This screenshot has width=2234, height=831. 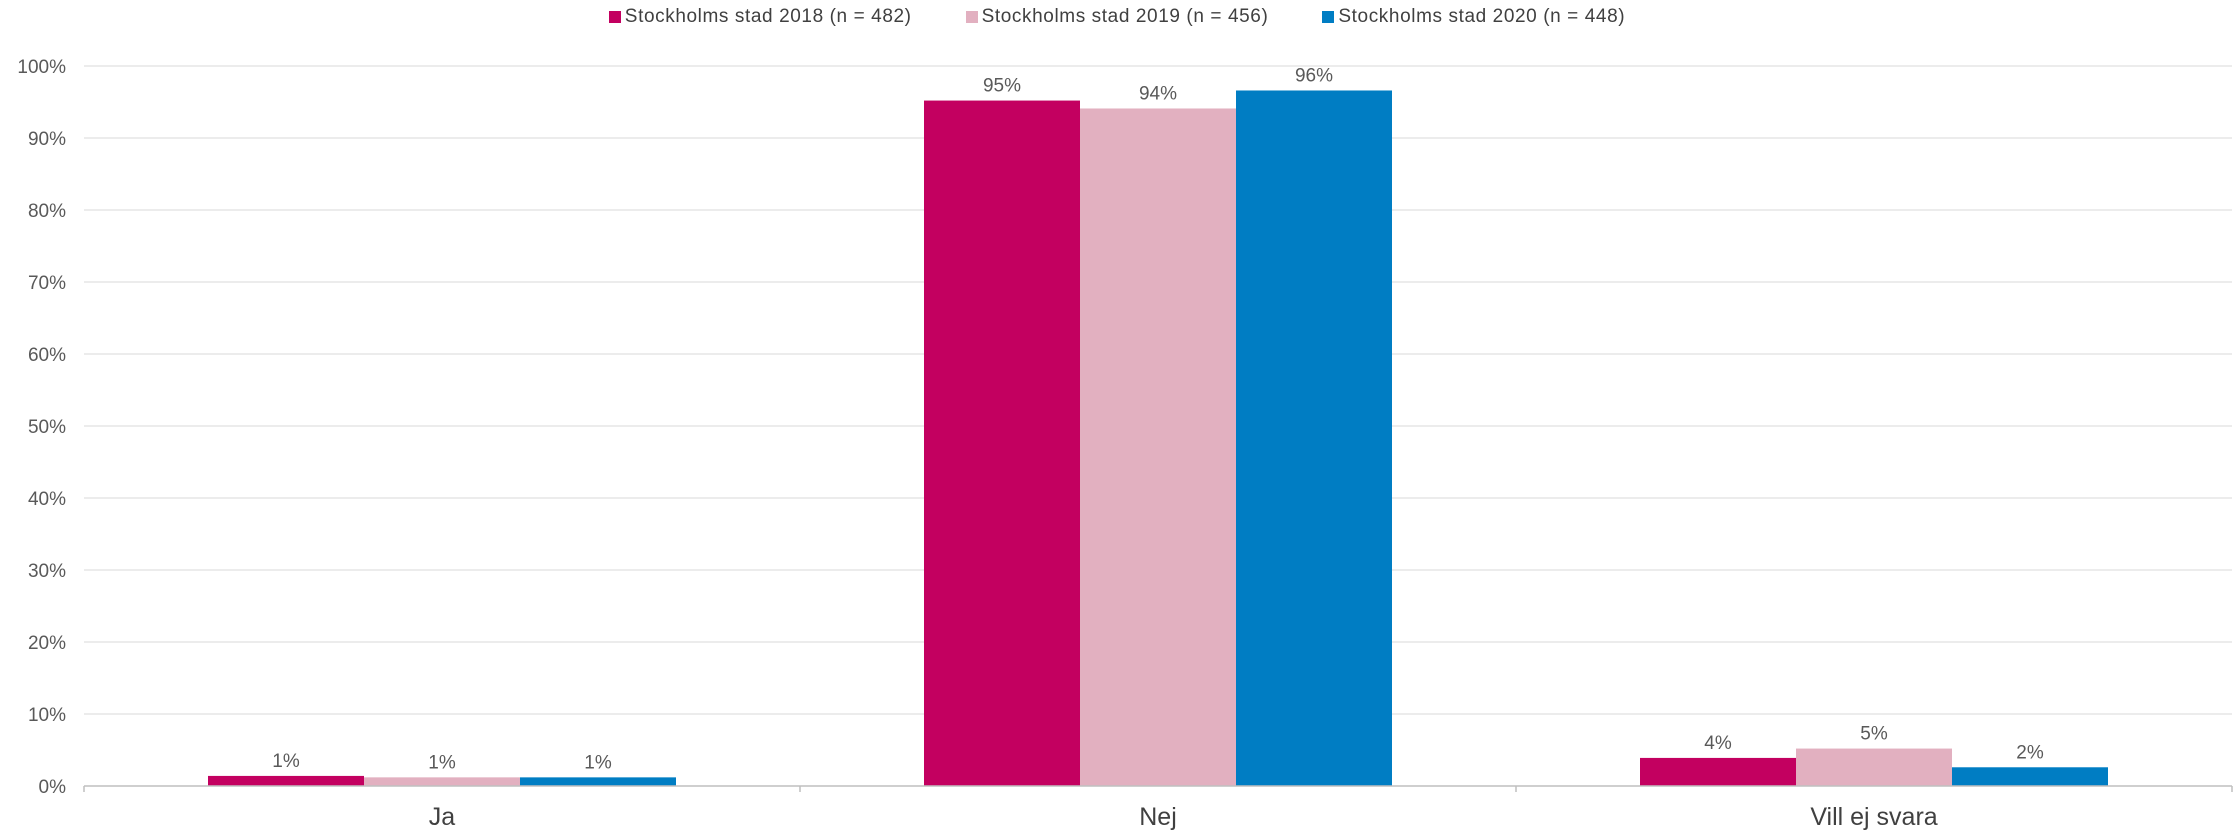 I want to click on data-label: 95%, so click(x=1002, y=86).